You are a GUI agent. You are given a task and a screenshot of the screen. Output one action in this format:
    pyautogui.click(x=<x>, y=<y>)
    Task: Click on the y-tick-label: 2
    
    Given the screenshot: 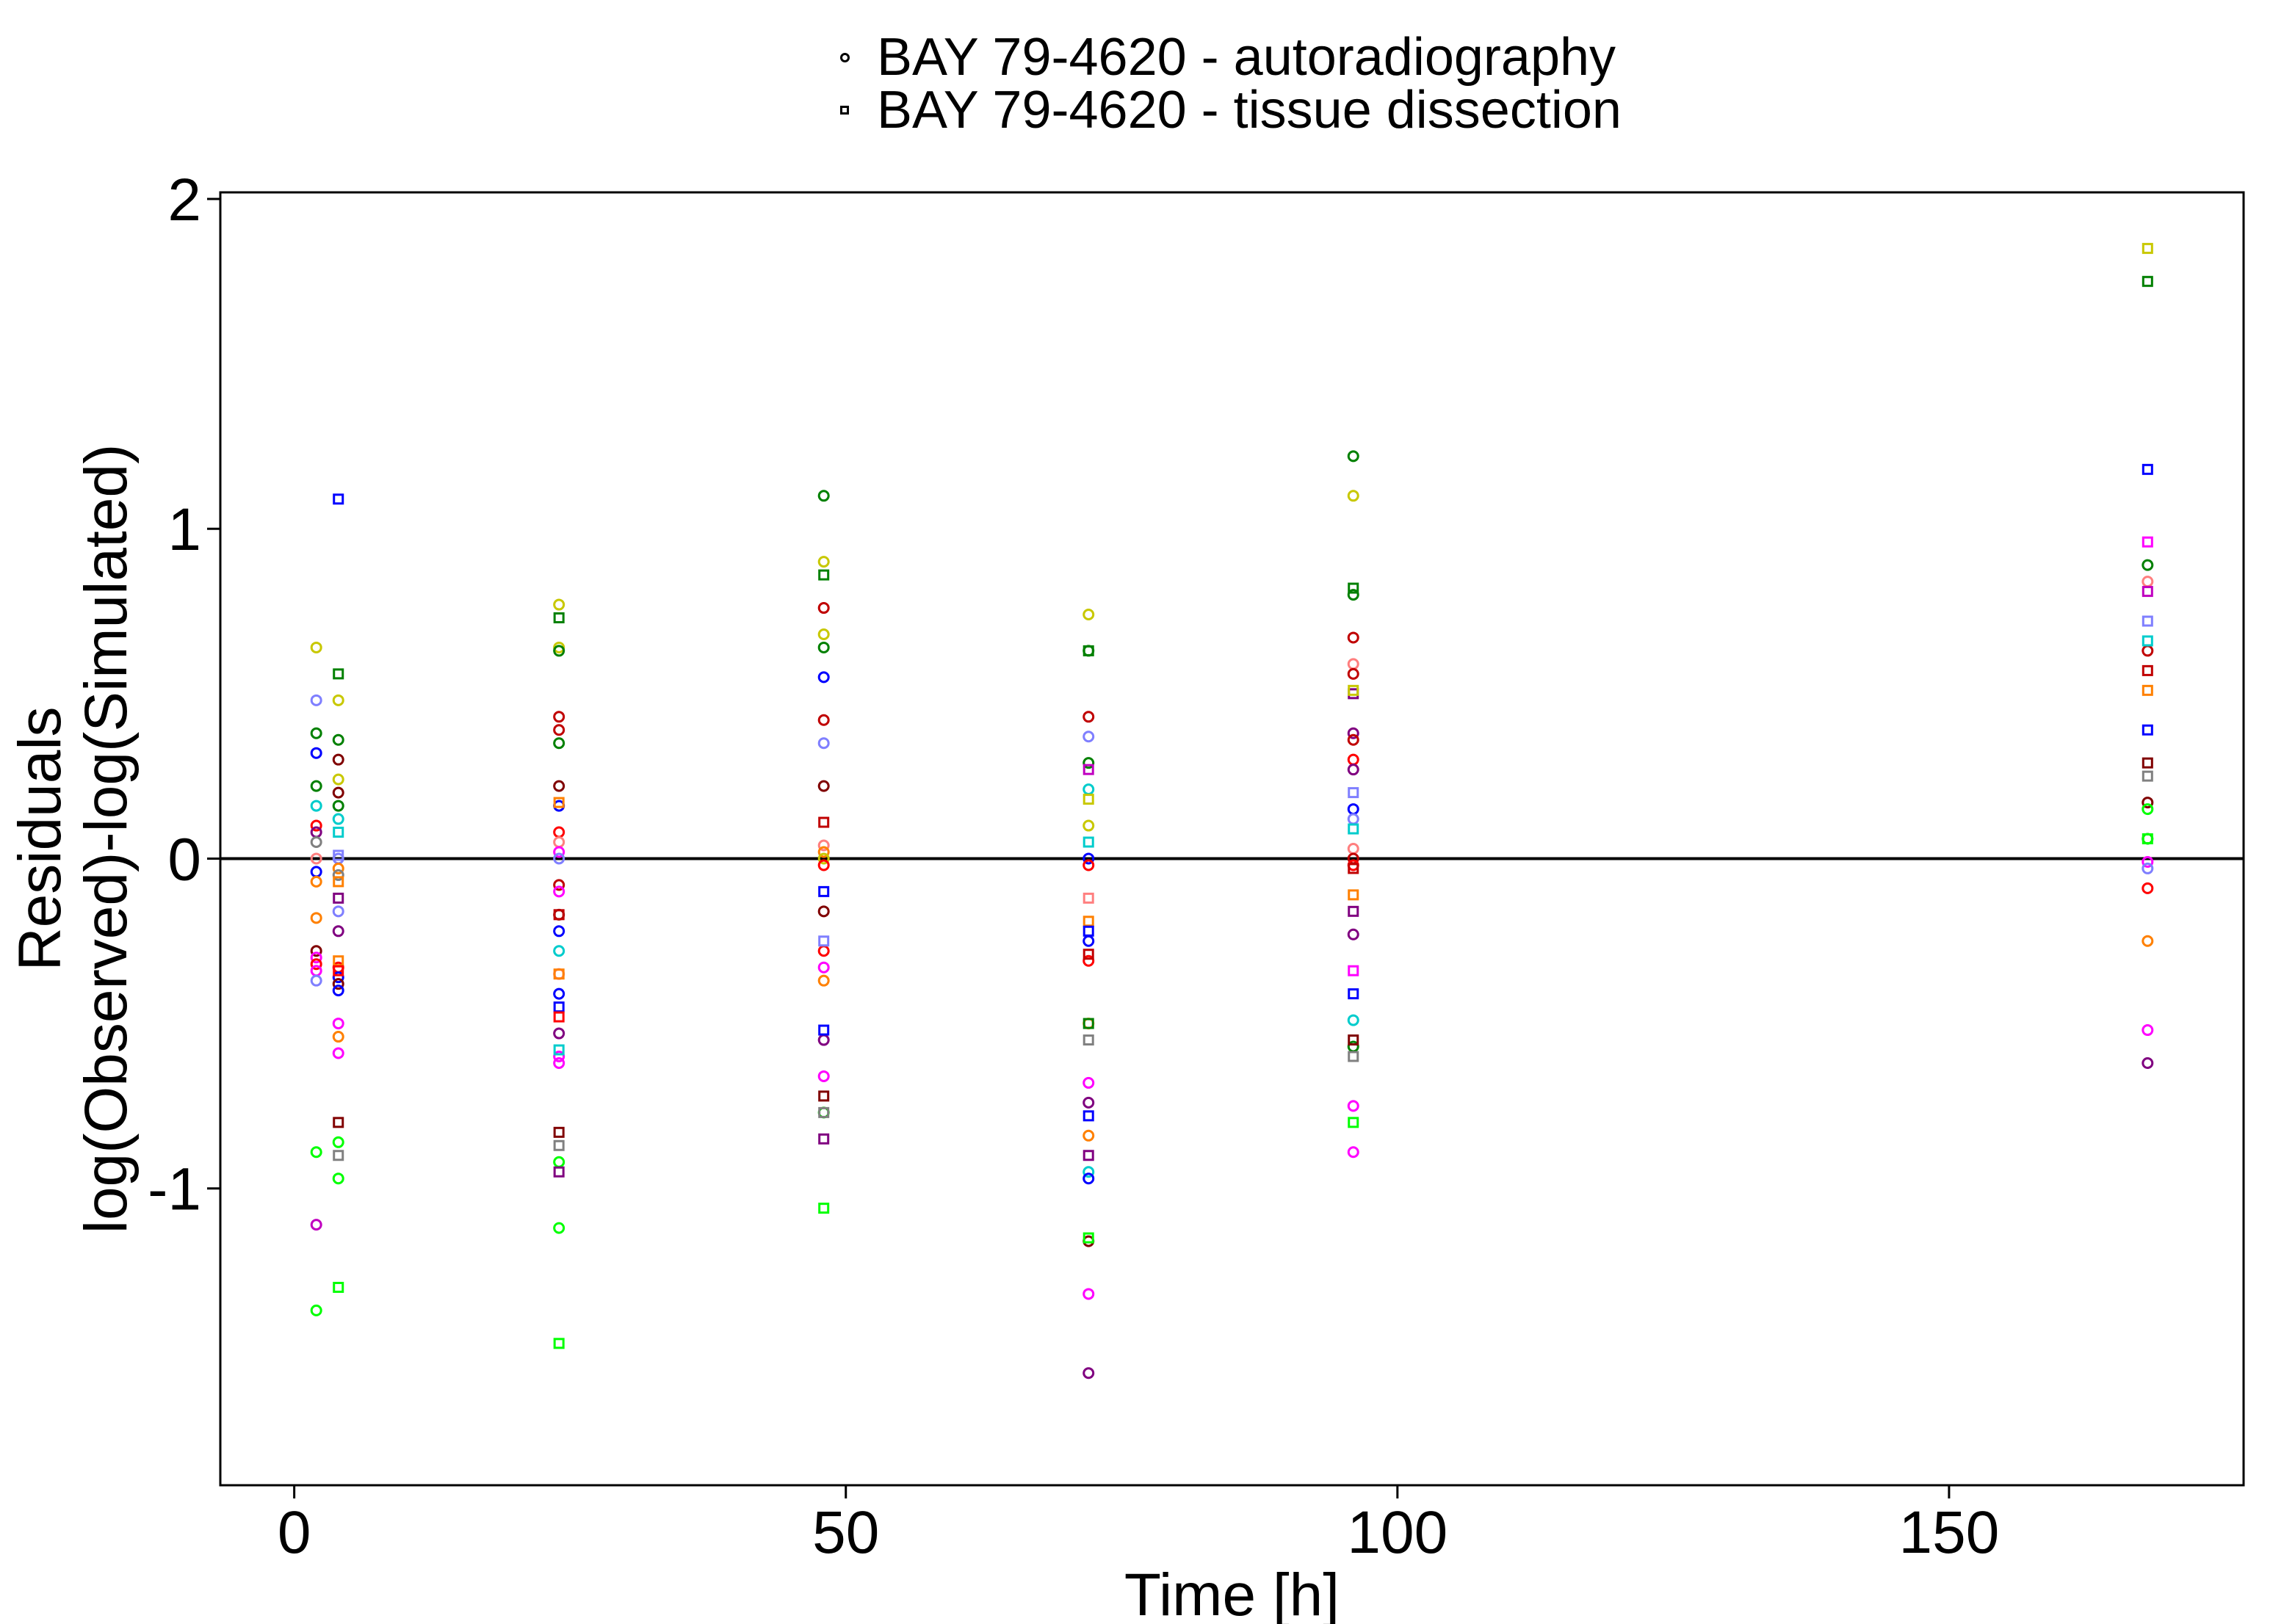 What is the action you would take?
    pyautogui.click(x=184, y=200)
    